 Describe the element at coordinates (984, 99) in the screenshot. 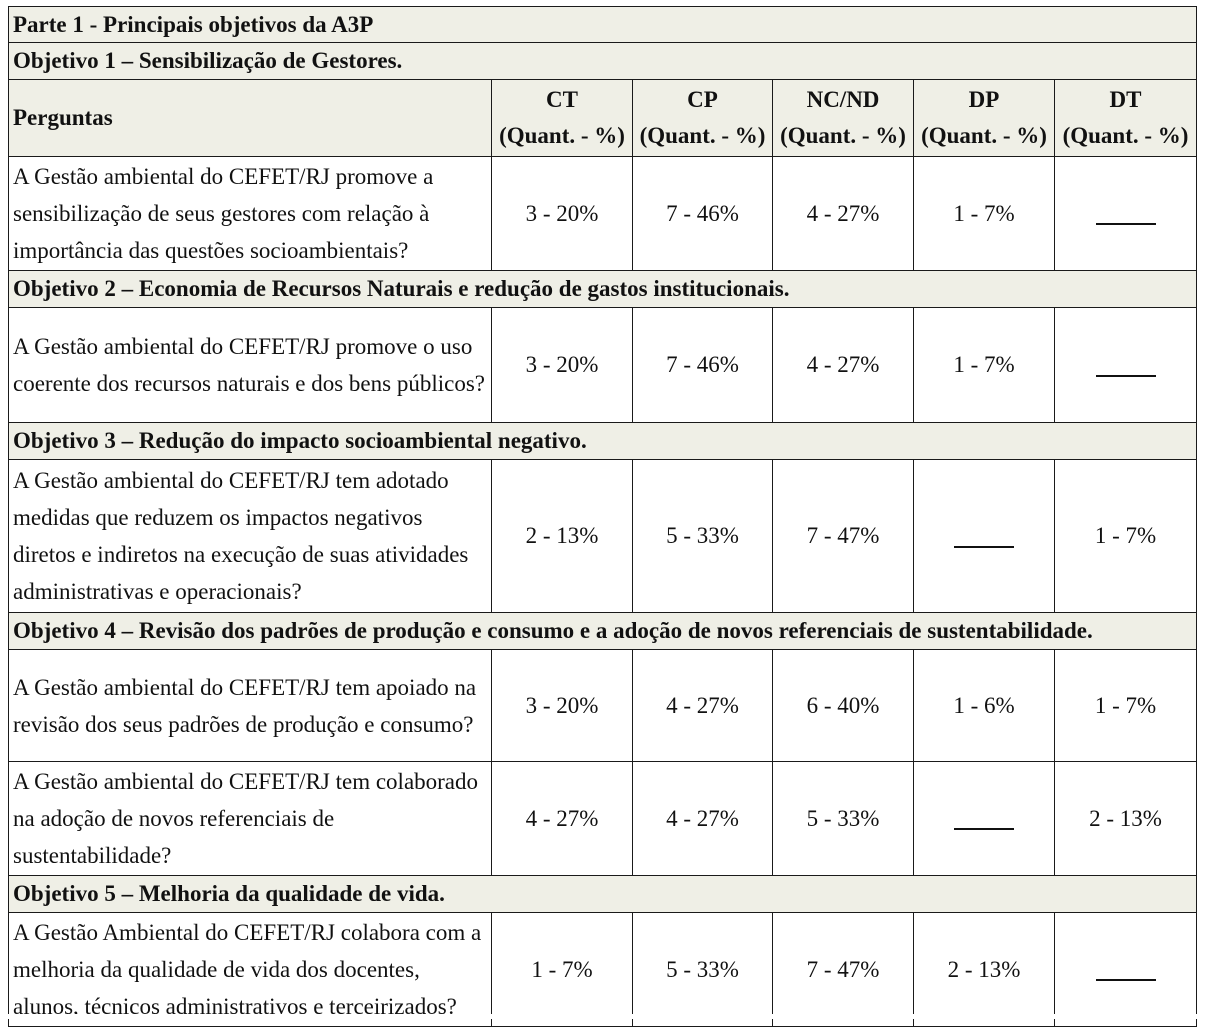

I see `column-code-dp: DP` at that location.